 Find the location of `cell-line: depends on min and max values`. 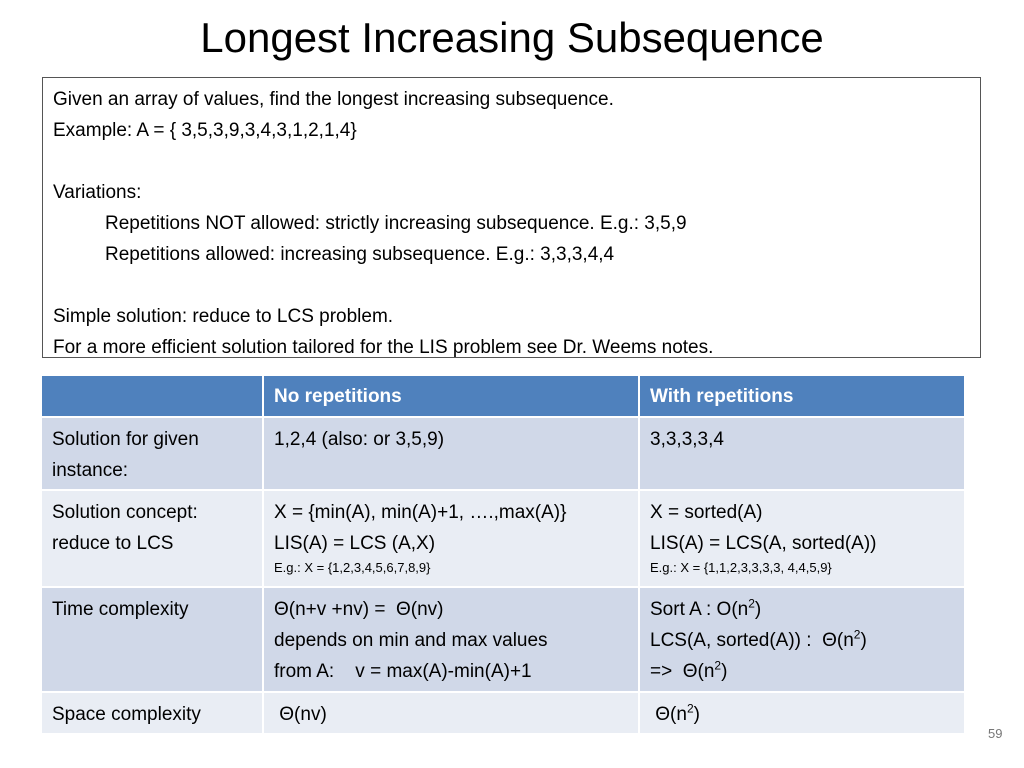

cell-line: depends on min and max values is located at coordinates (451, 640).